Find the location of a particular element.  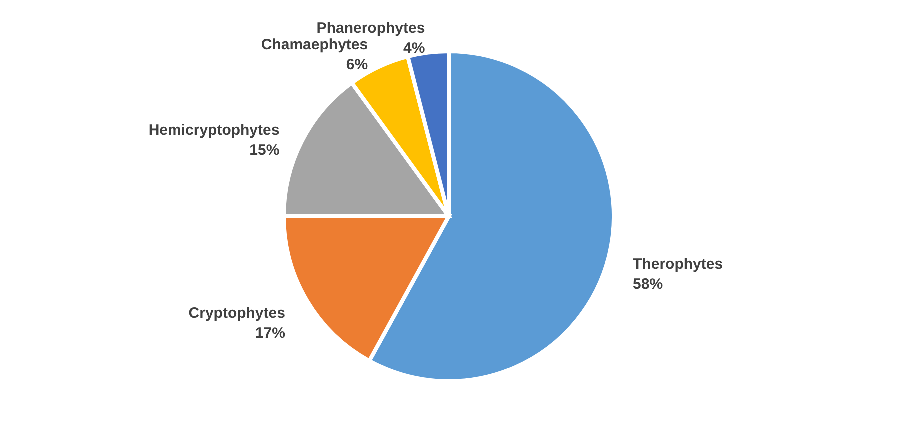

slice-label: Chamaephytes is located at coordinates (314, 45).